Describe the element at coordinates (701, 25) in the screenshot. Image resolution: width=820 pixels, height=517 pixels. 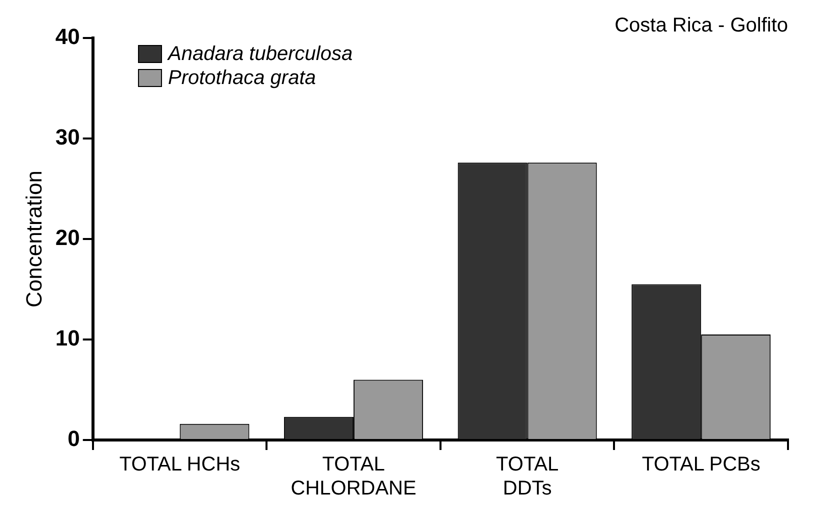
I see `chart-title: Costa Rica - Golfito` at that location.